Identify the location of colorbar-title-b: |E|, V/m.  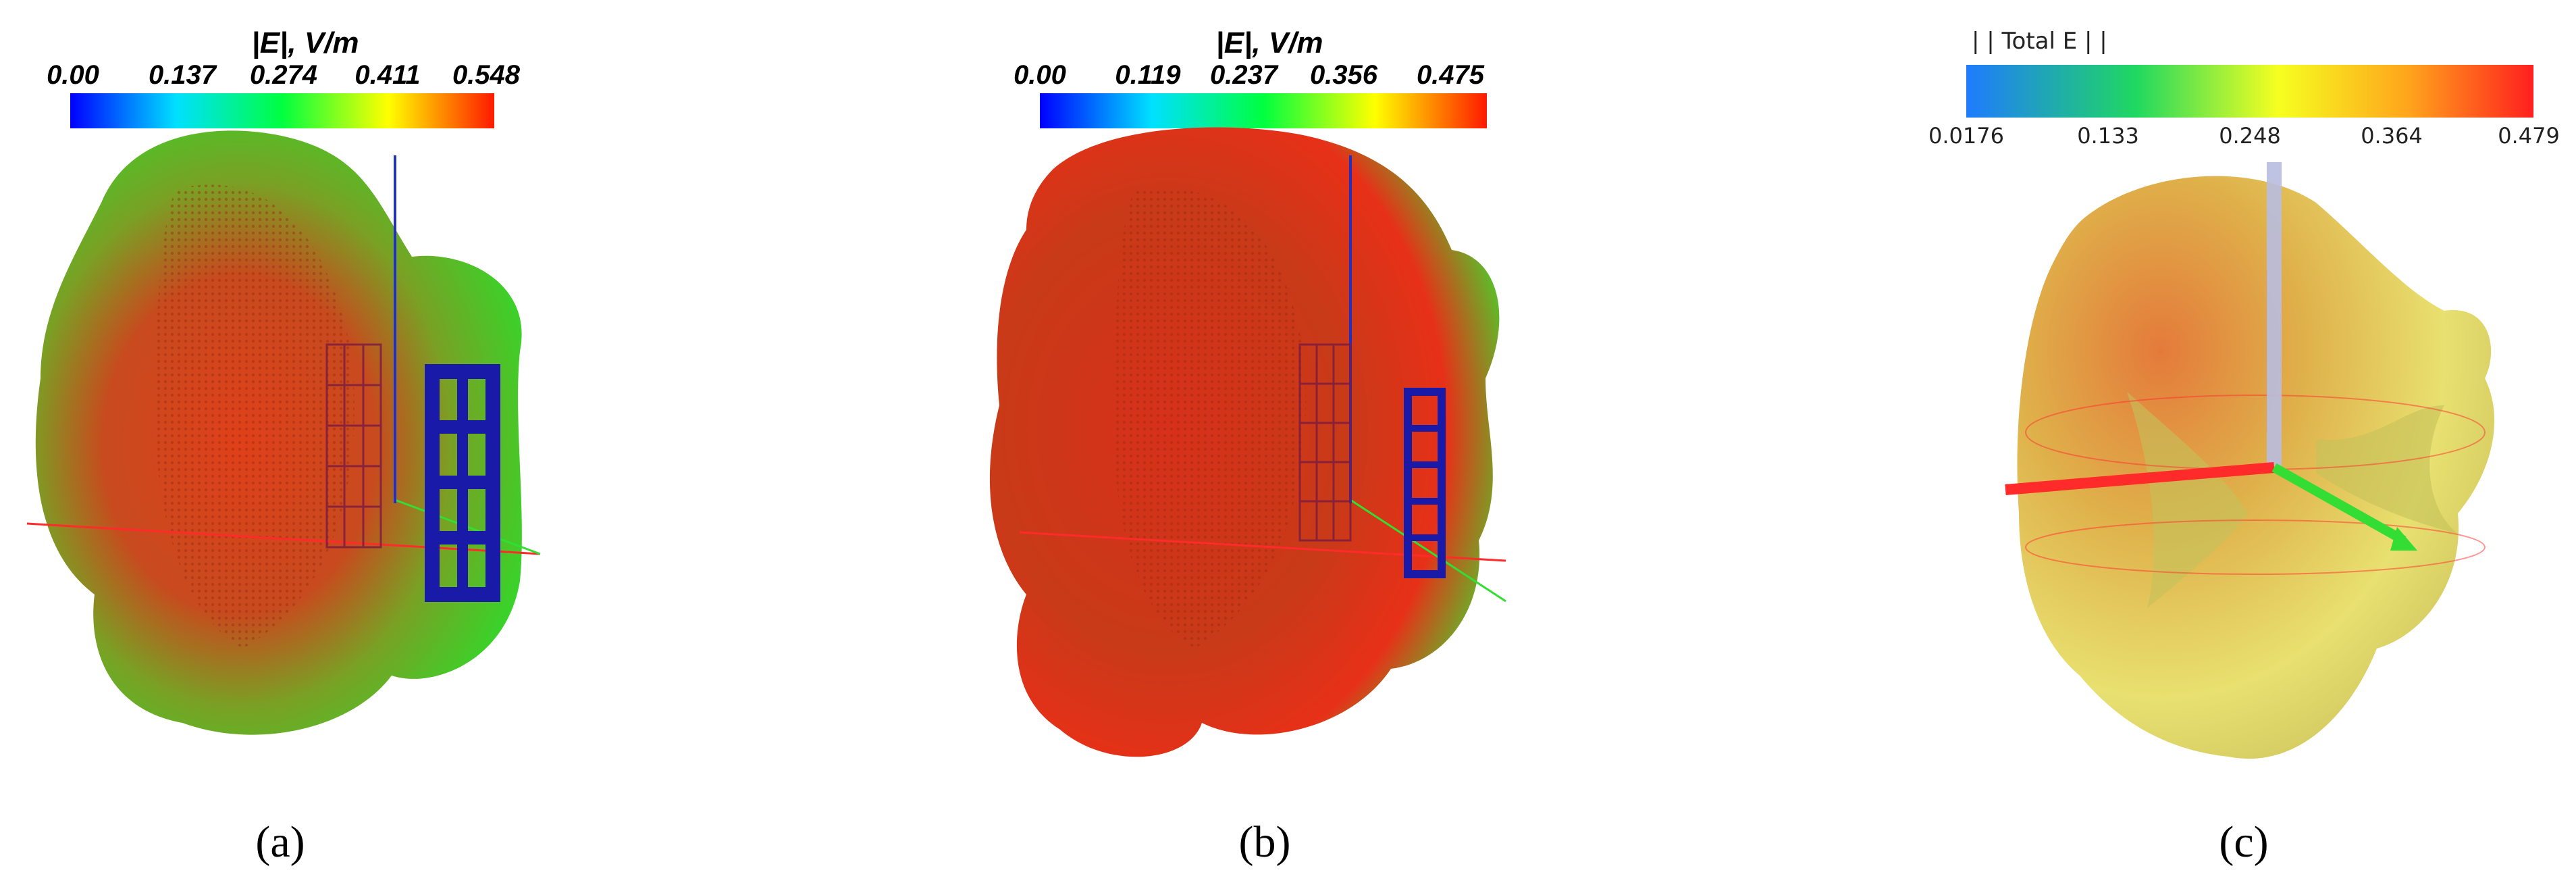
(1269, 42).